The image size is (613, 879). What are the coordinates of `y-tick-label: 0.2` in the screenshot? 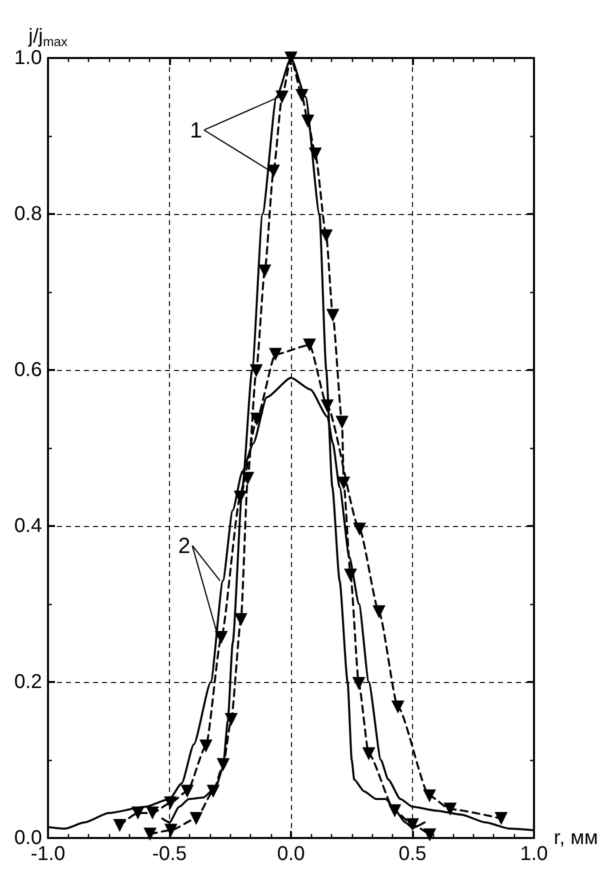 It's located at (28, 682).